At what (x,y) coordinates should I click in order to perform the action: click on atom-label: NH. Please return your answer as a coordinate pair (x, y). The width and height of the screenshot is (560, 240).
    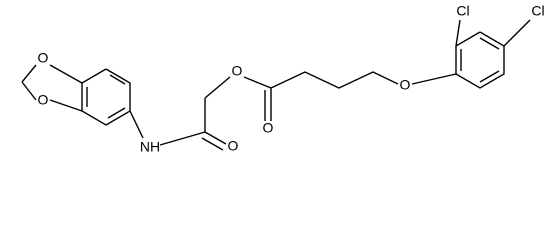
    Looking at the image, I should click on (150, 147).